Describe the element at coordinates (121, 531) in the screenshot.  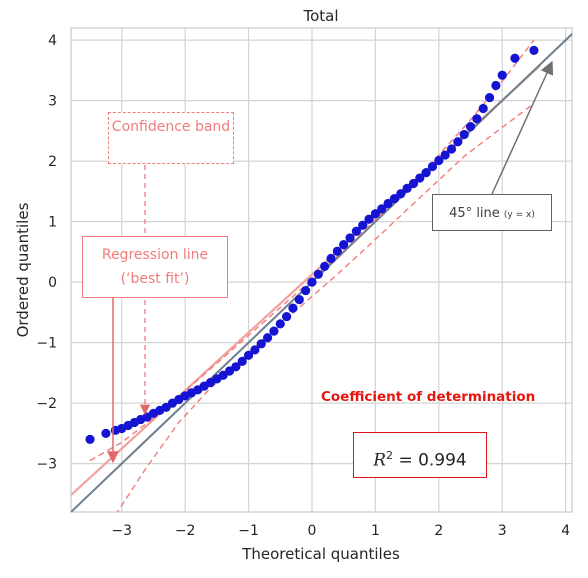
I see `x-tick-label: −3` at that location.